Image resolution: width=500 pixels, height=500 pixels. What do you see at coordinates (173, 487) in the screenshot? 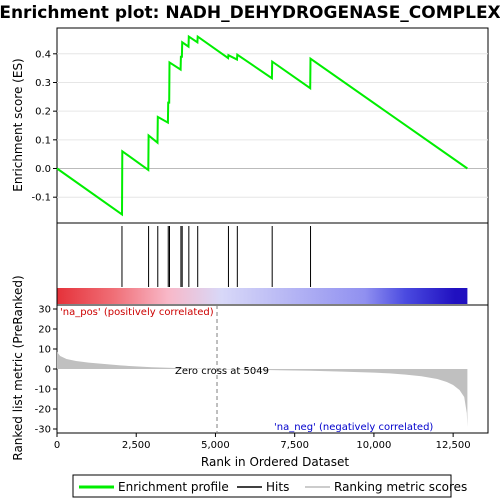
I see `legend-enrichment-label: Enrichment profile` at bounding box center [173, 487].